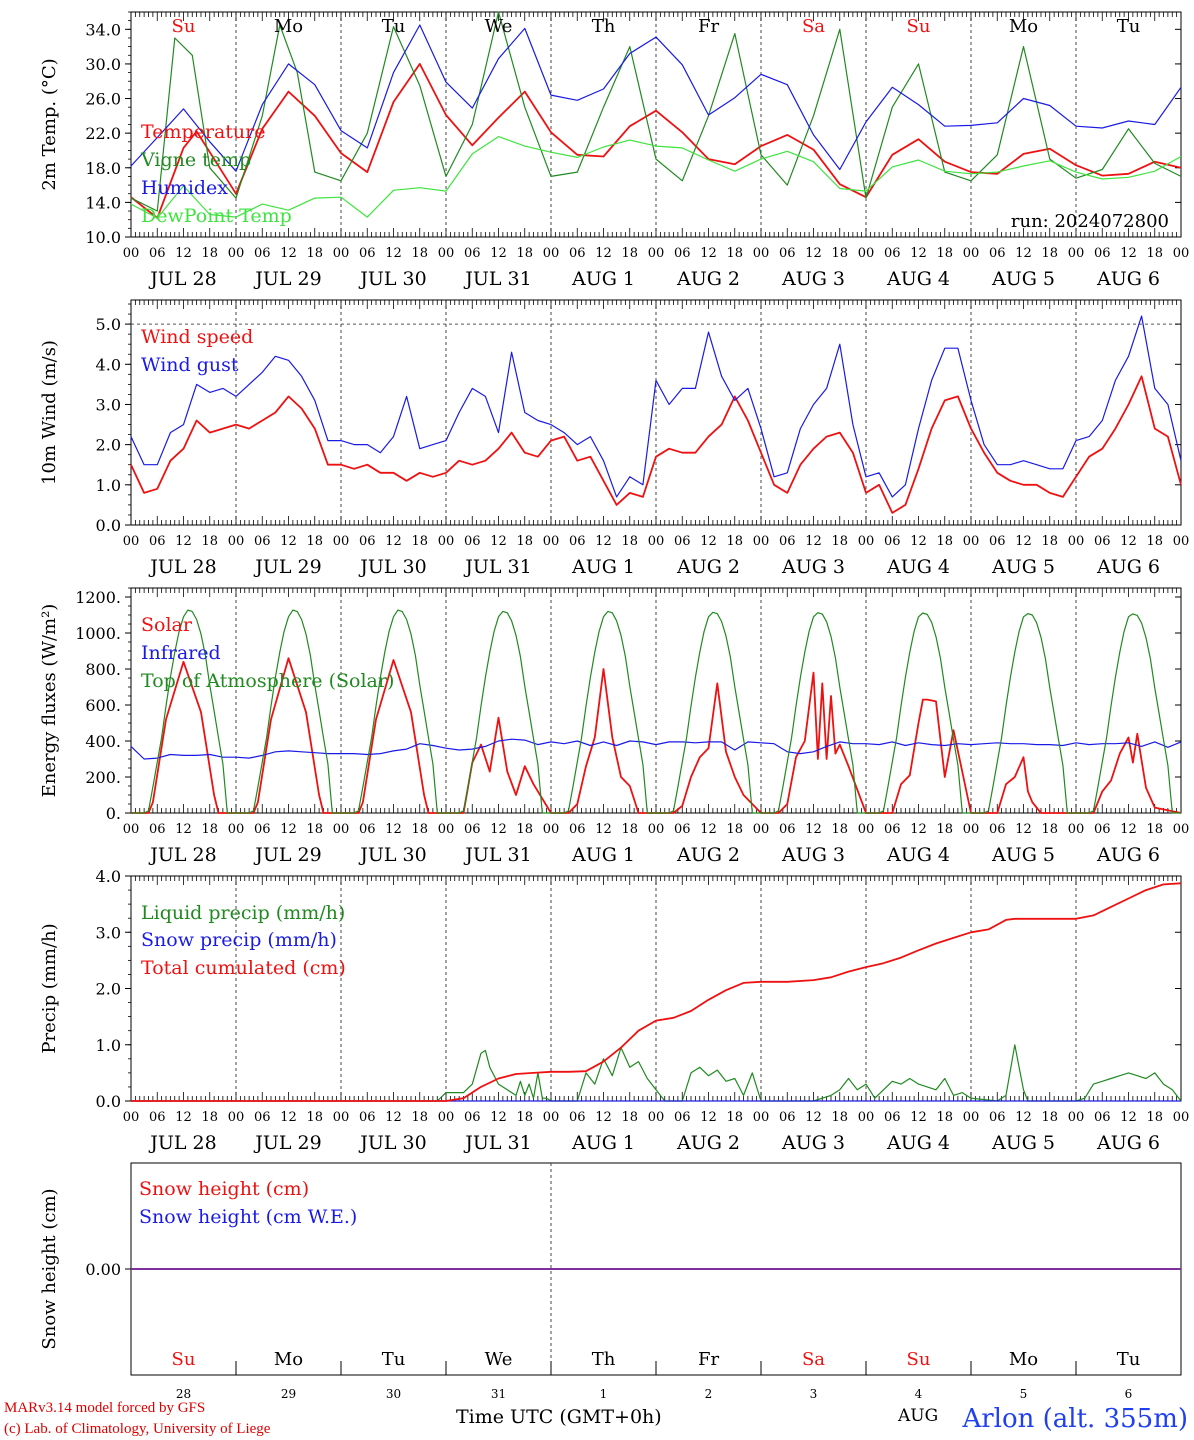 Image resolution: width=1194 pixels, height=1440 pixels. Describe the element at coordinates (604, 1394) in the screenshot. I see `day-number-label: 1` at that location.